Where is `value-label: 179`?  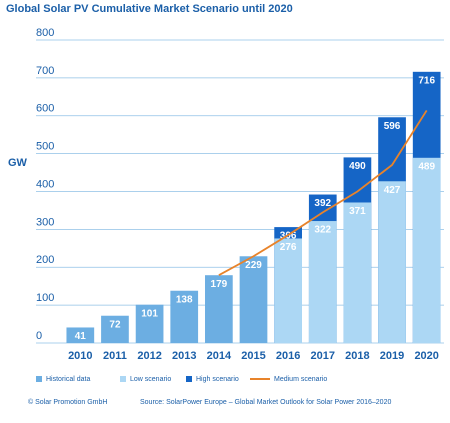 value-label: 179 is located at coordinates (219, 284).